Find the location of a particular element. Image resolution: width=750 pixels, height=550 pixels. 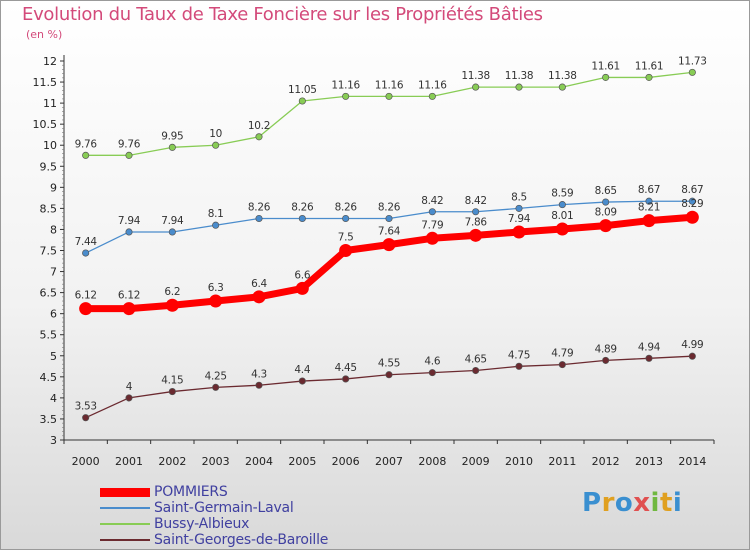

y-tick-label: 3.5 is located at coordinates (49, 419).